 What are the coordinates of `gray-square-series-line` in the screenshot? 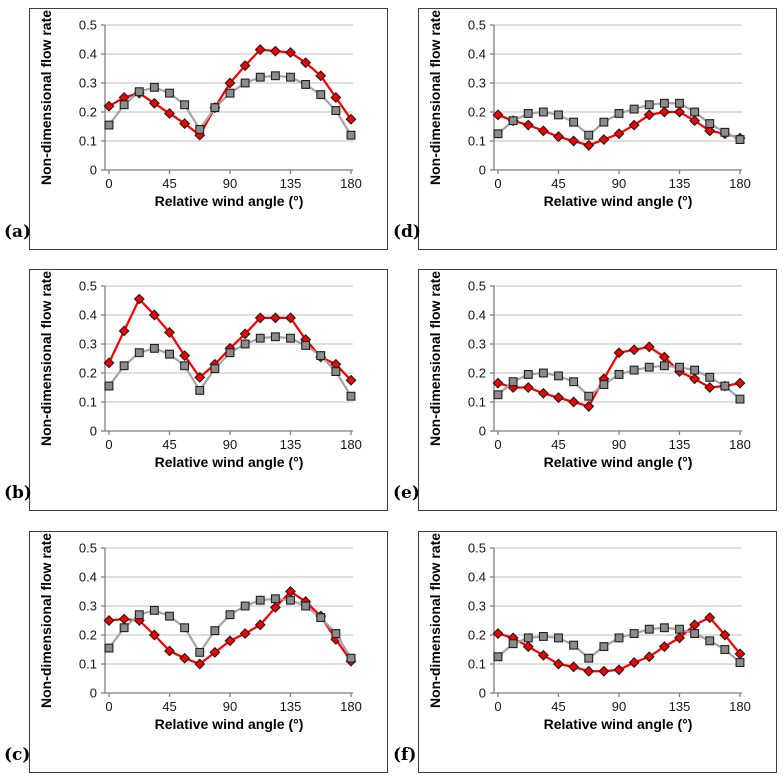 It's located at (619, 645).